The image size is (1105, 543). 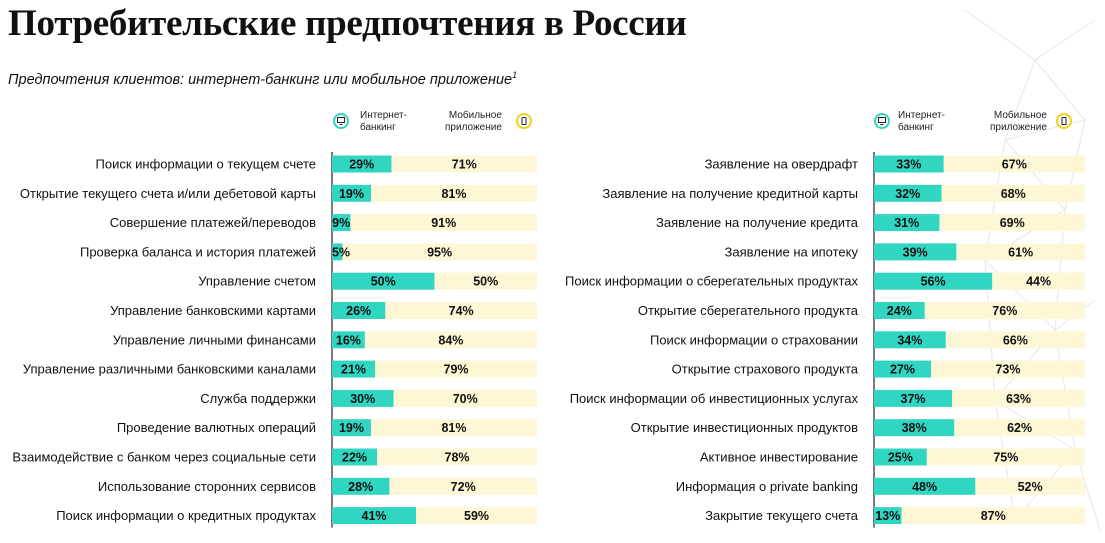 What do you see at coordinates (1012, 223) in the screenshot?
I see `data-label-mobile: 69%` at bounding box center [1012, 223].